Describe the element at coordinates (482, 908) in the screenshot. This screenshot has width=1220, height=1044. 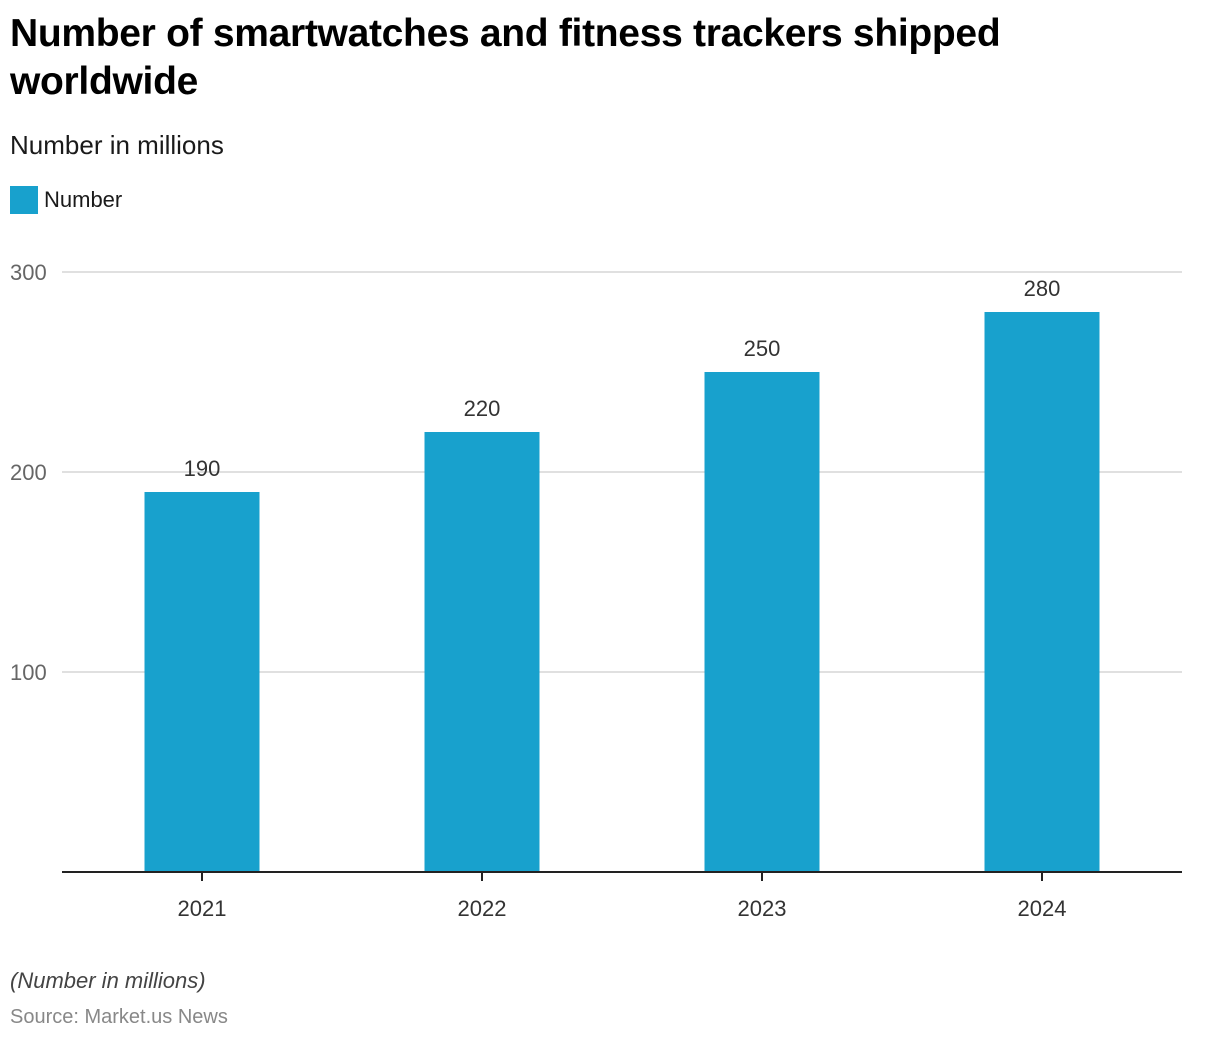
I see `x-tick-label: 2022` at that location.